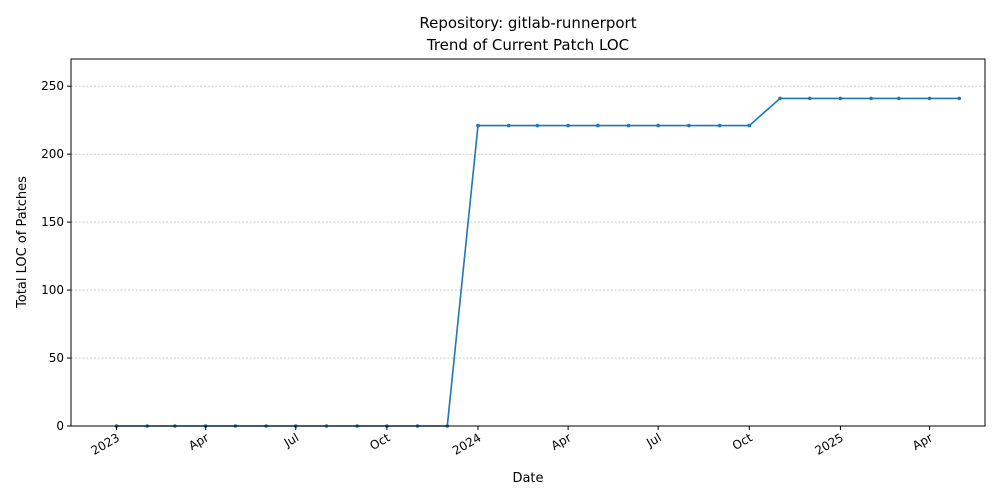 This screenshot has width=1000, height=500. What do you see at coordinates (527, 478) in the screenshot?
I see `x-axis-label: Date` at bounding box center [527, 478].